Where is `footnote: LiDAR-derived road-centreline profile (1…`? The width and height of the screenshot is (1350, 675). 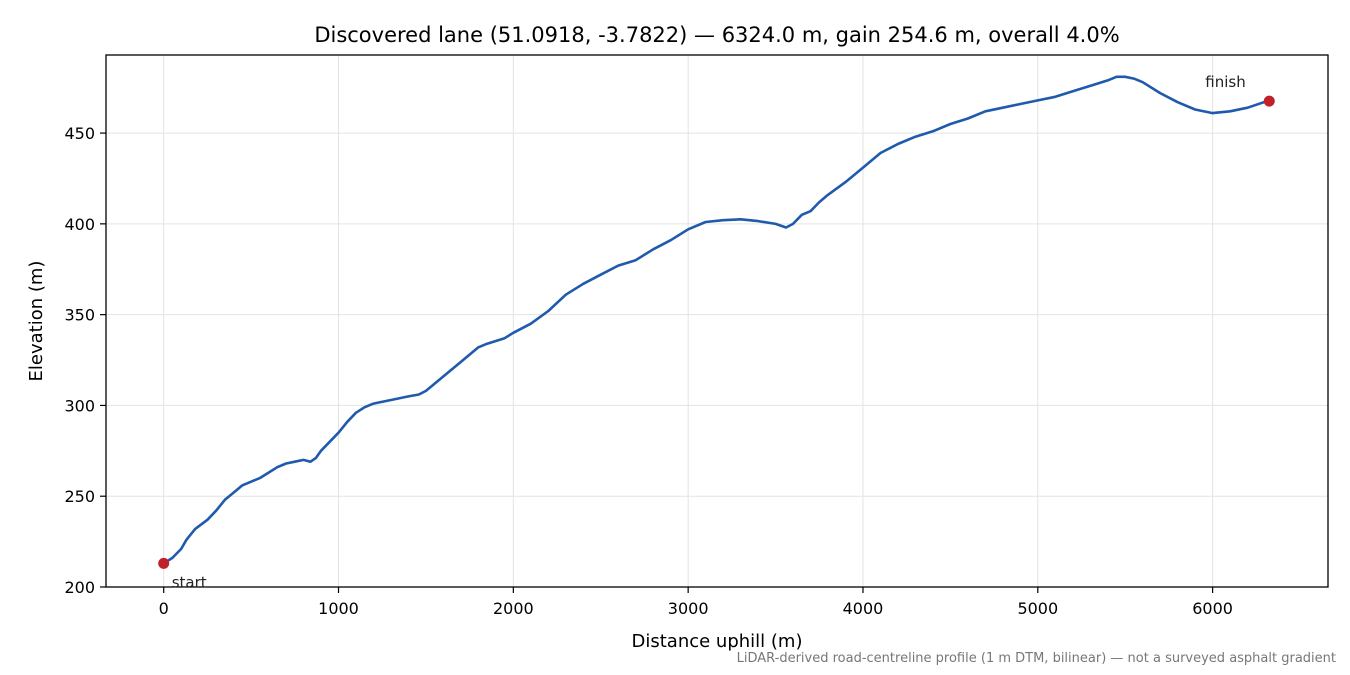 footnote: LiDAR-derived road-centreline profile (1… is located at coordinates (1036, 658).